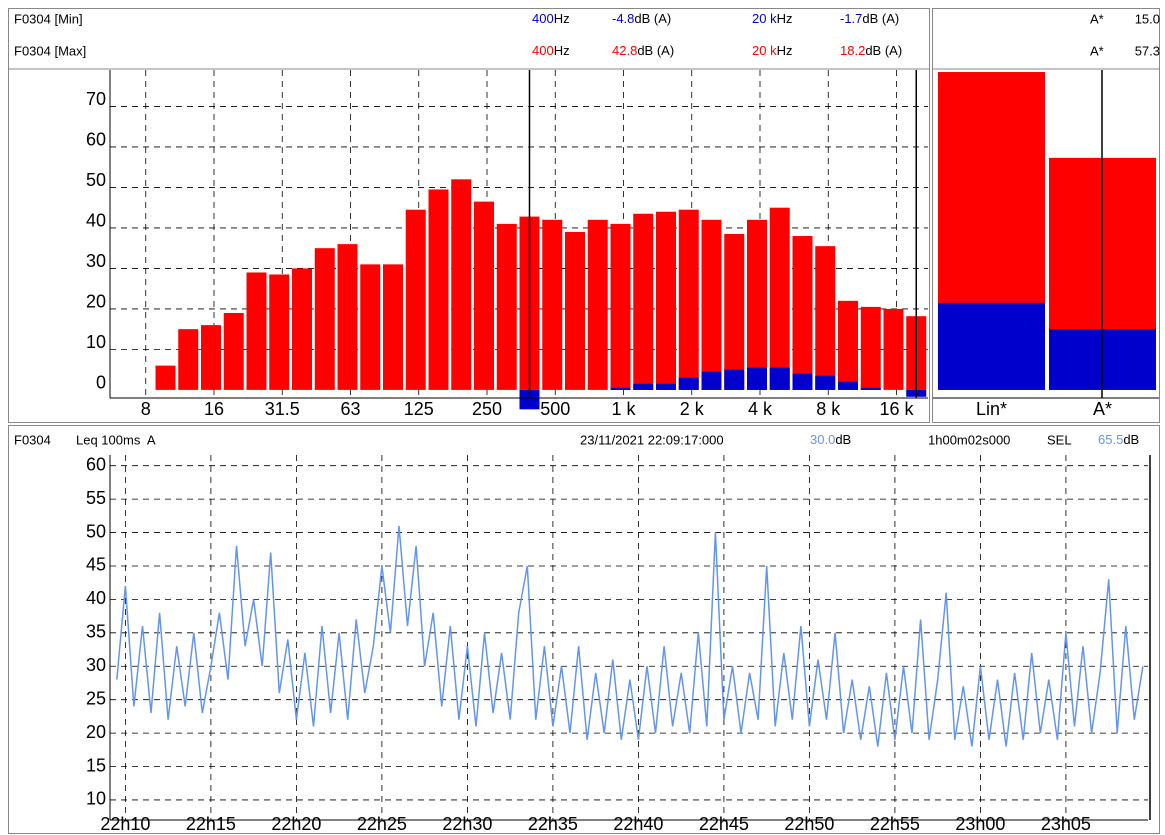 The width and height of the screenshot is (1165, 835). Describe the element at coordinates (623, 409) in the screenshot. I see `x-tick-label: 1 k` at that location.